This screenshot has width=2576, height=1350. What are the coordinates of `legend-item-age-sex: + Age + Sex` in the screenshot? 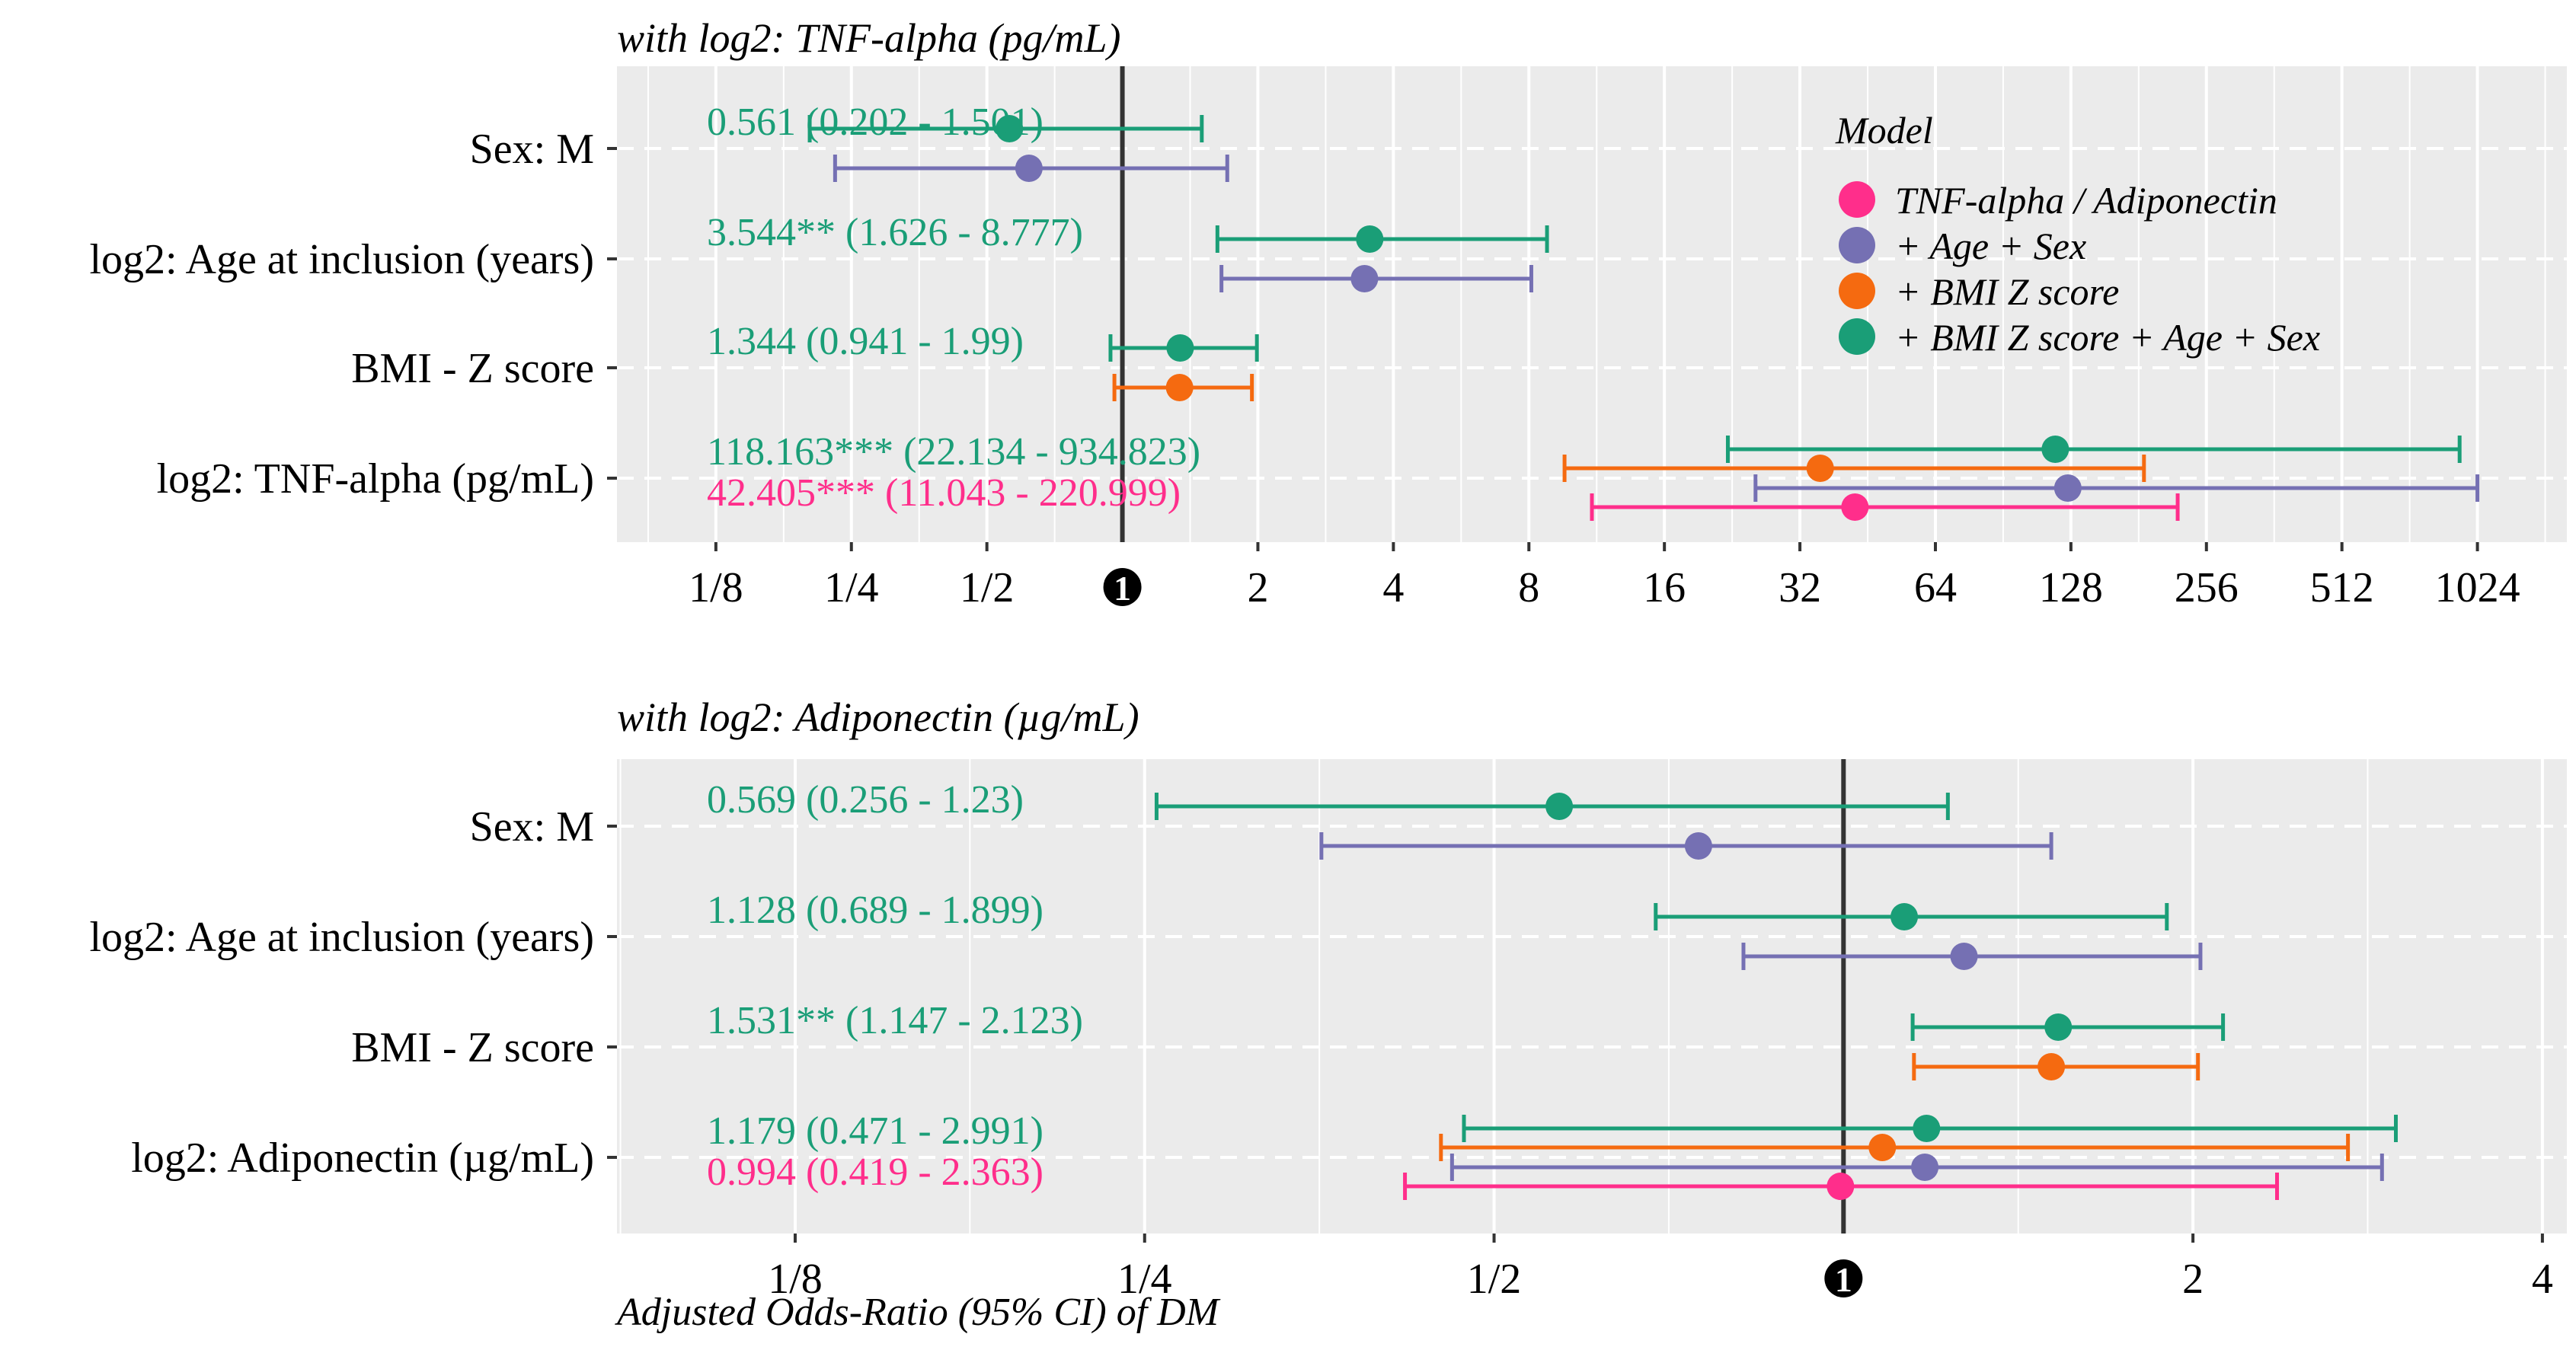 It's located at (1962, 246).